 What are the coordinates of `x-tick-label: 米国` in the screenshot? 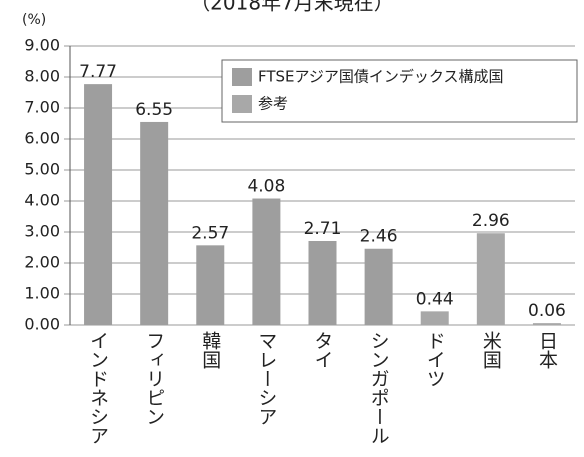 It's located at (491, 350).